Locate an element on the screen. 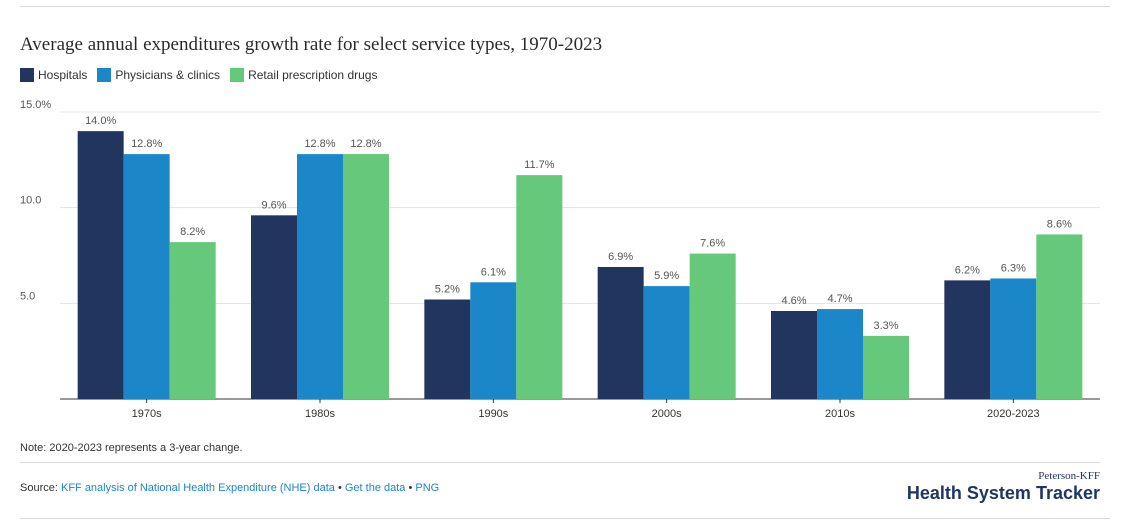 This screenshot has width=1130, height=524. x-tick-label: 1970s is located at coordinates (147, 414).